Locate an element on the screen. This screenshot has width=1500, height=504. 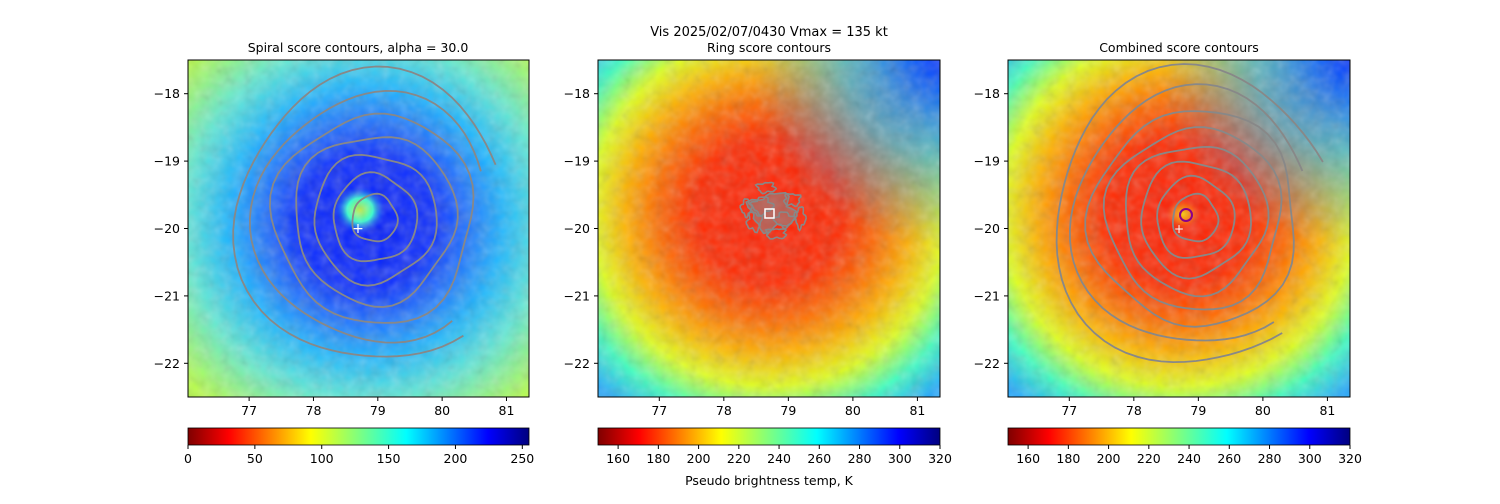
suptitle: Vis 2025/02/07/0430 Vmax = 135 kt is located at coordinates (769, 32).